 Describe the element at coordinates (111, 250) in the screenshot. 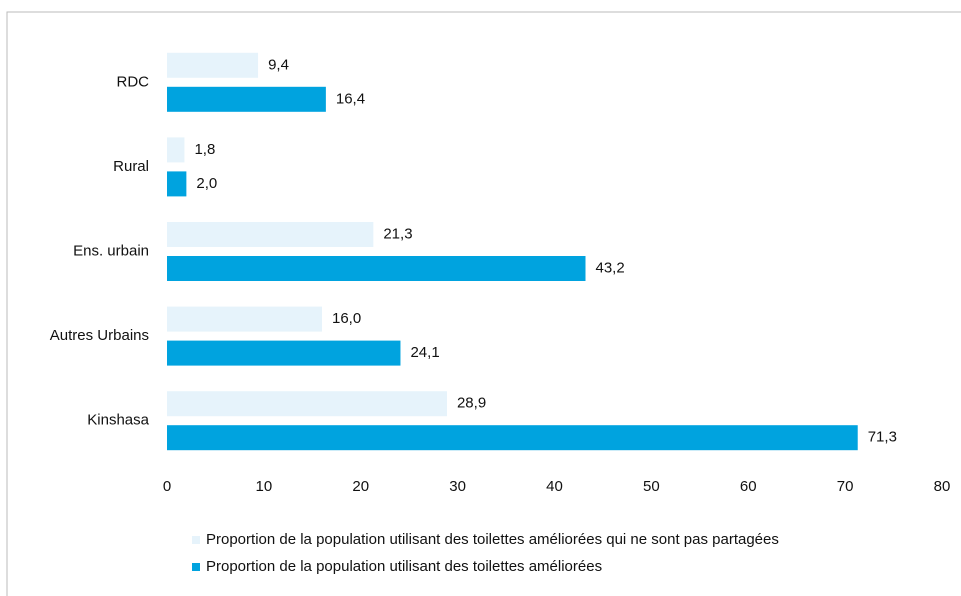

I see `y-tick-label: Ens. urbain` at that location.